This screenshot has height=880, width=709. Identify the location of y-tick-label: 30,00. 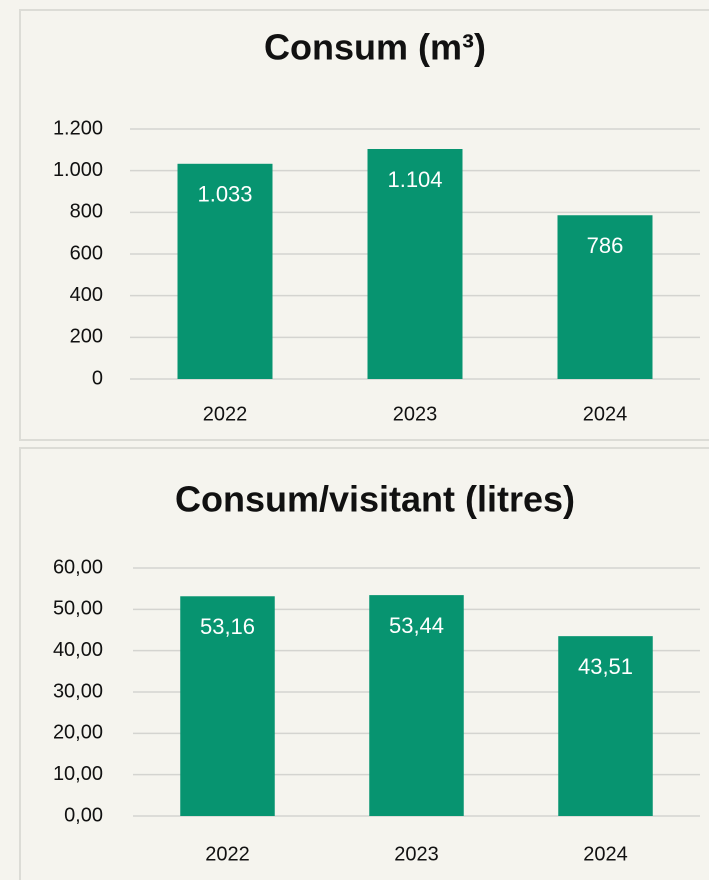
(78, 691).